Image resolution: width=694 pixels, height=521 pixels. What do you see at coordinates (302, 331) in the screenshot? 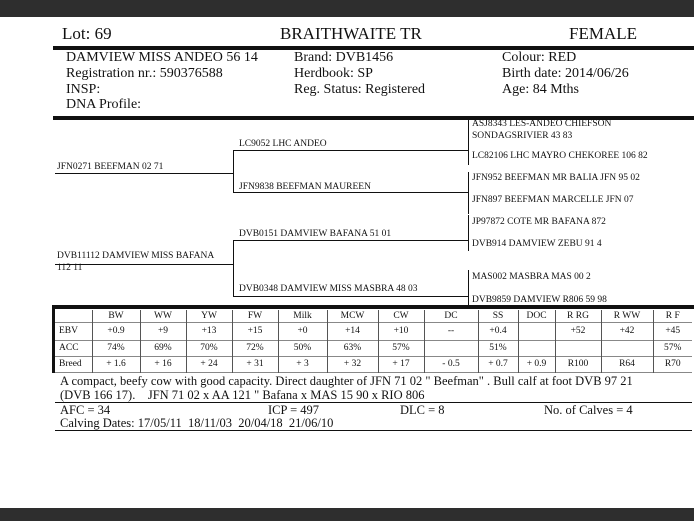
I see `cell: +0` at bounding box center [302, 331].